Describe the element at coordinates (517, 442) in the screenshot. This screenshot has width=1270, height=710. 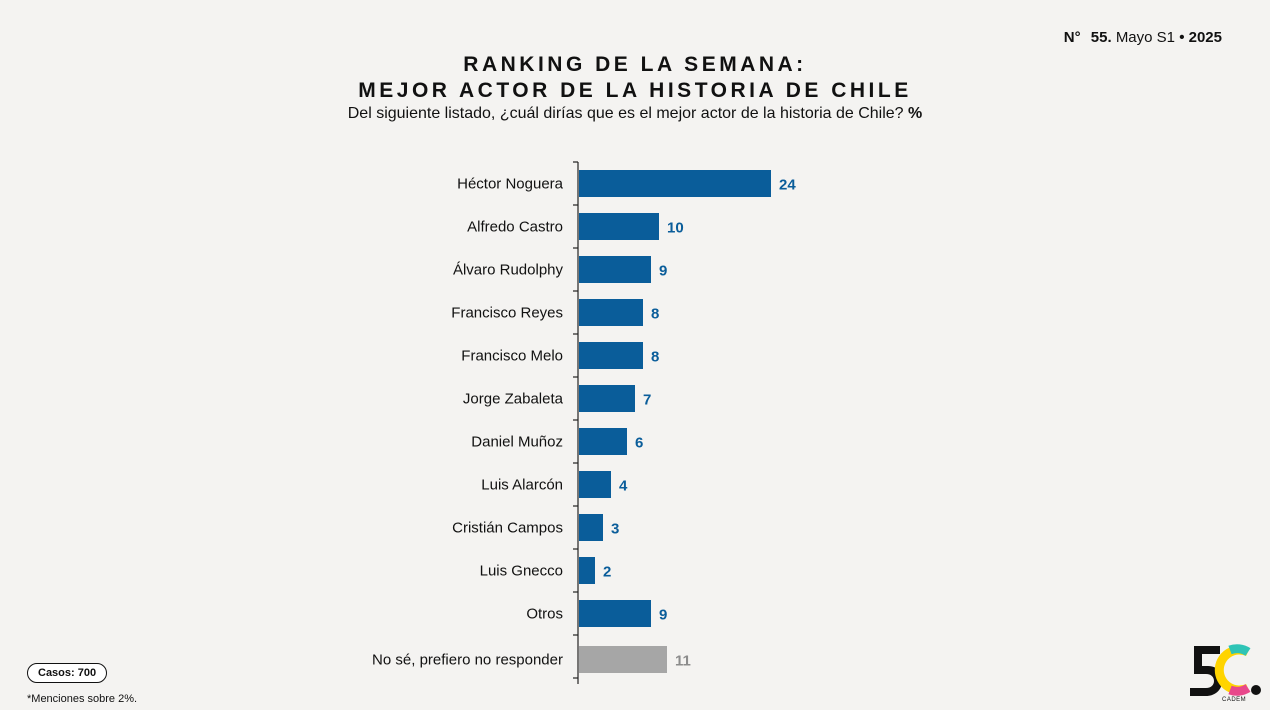
I see `category-label-6: Daniel Muñoz` at that location.